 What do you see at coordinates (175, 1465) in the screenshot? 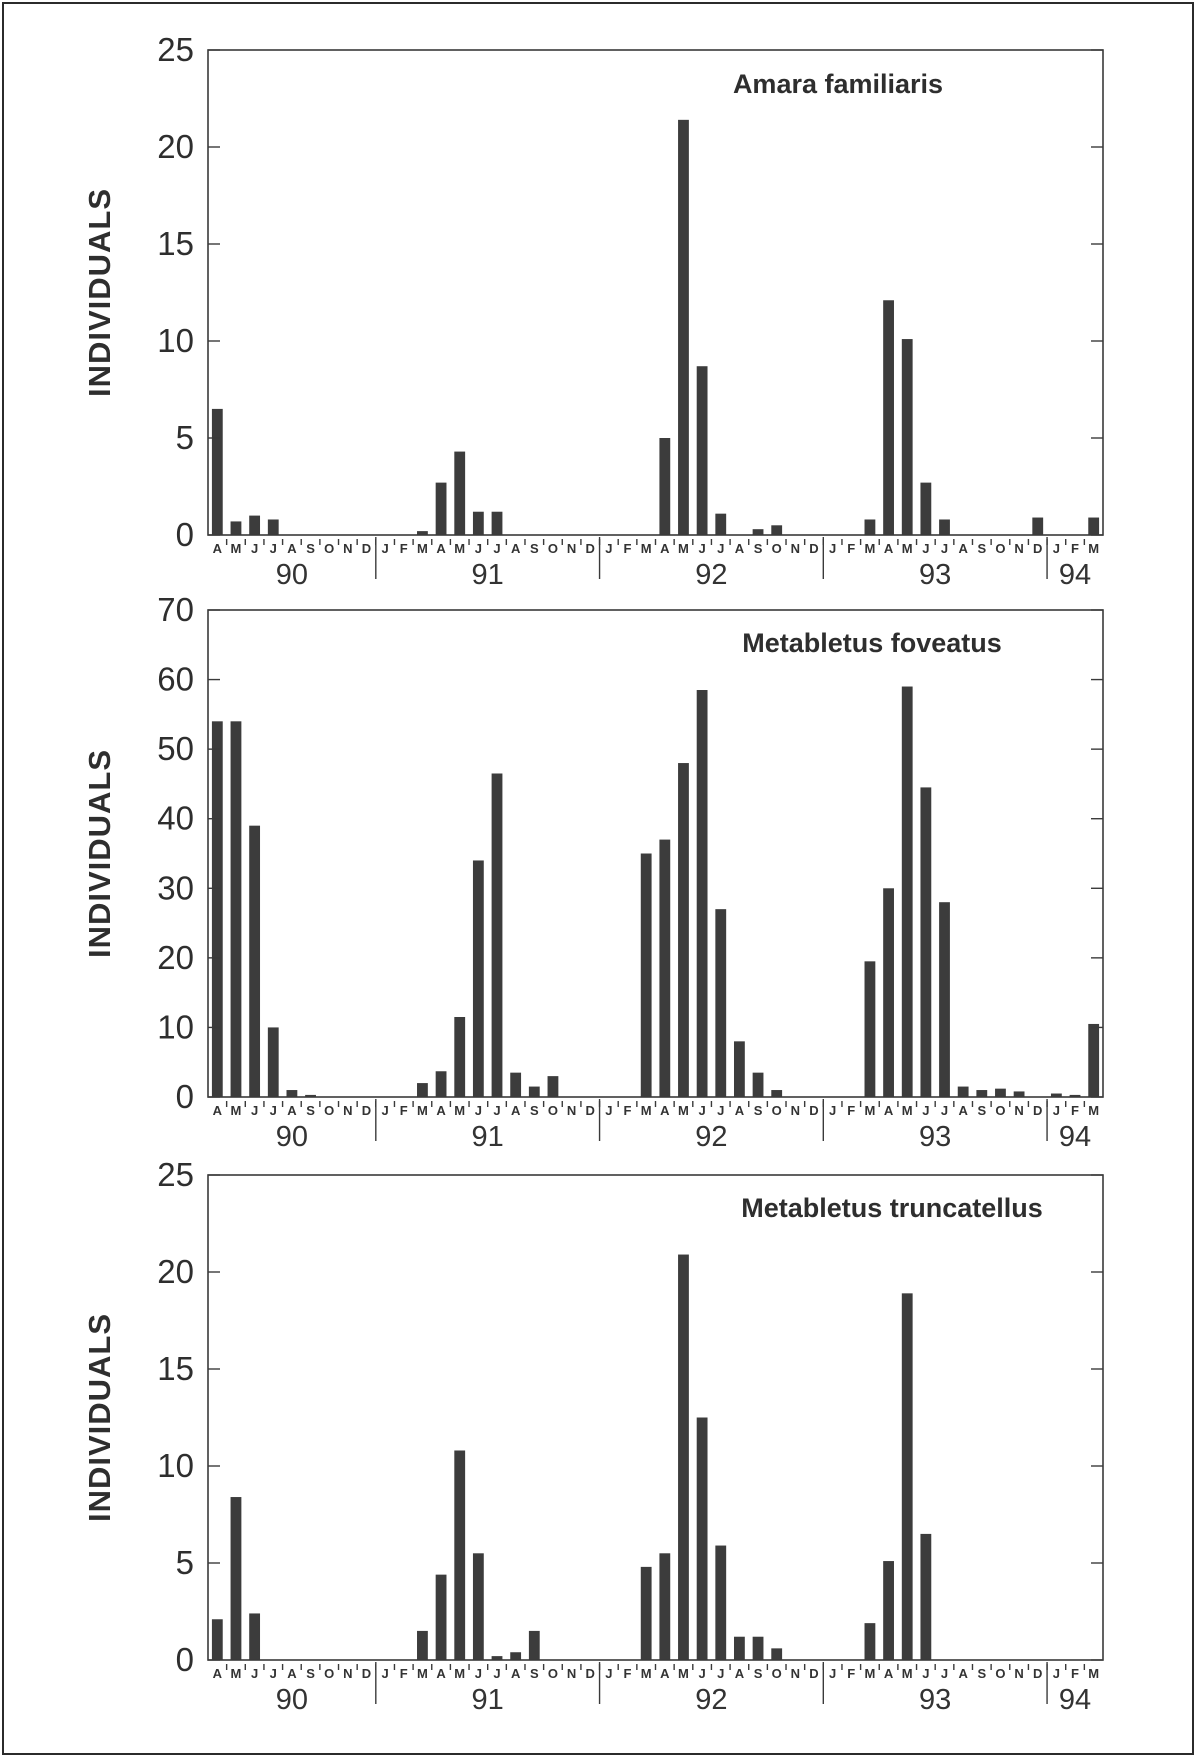
I see `y-tick-label-metabletus-truncatellus-10: 10` at bounding box center [175, 1465].